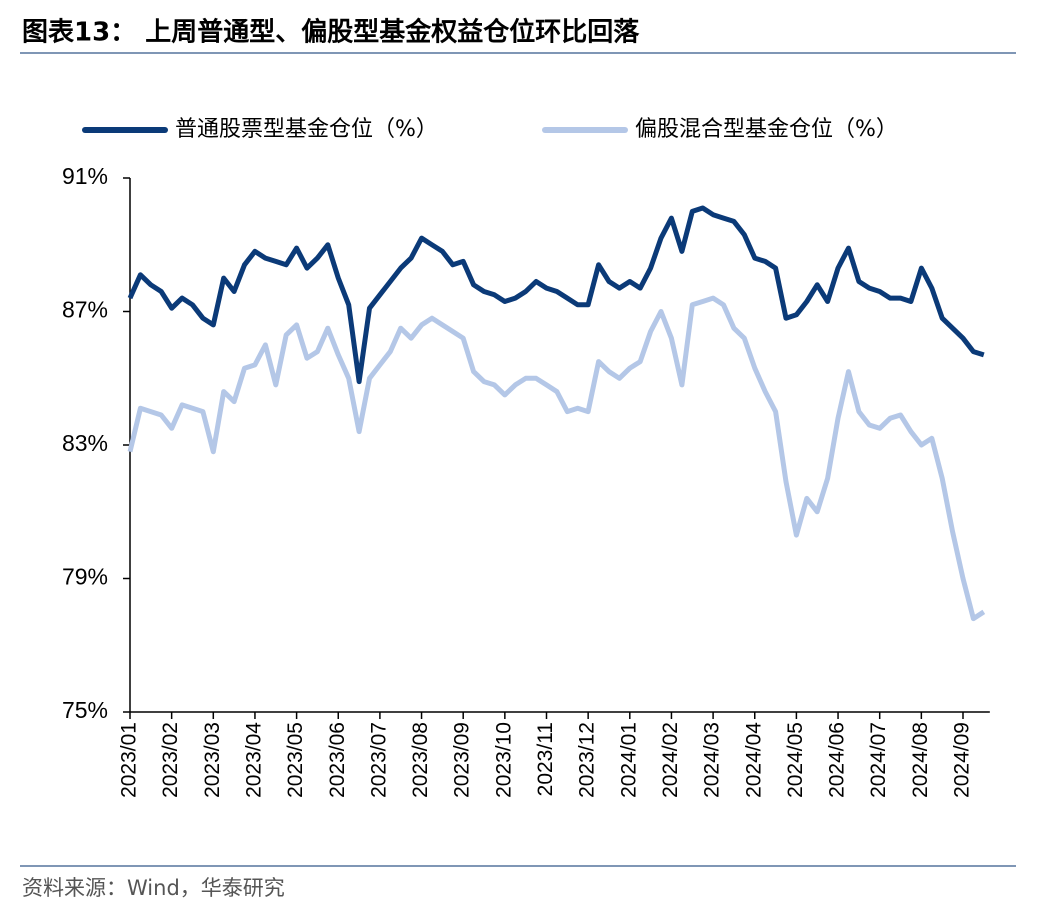 Image resolution: width=1048 pixels, height=916 pixels. What do you see at coordinates (503, 760) in the screenshot?
I see `x-tick-label: 2023/10` at bounding box center [503, 760].